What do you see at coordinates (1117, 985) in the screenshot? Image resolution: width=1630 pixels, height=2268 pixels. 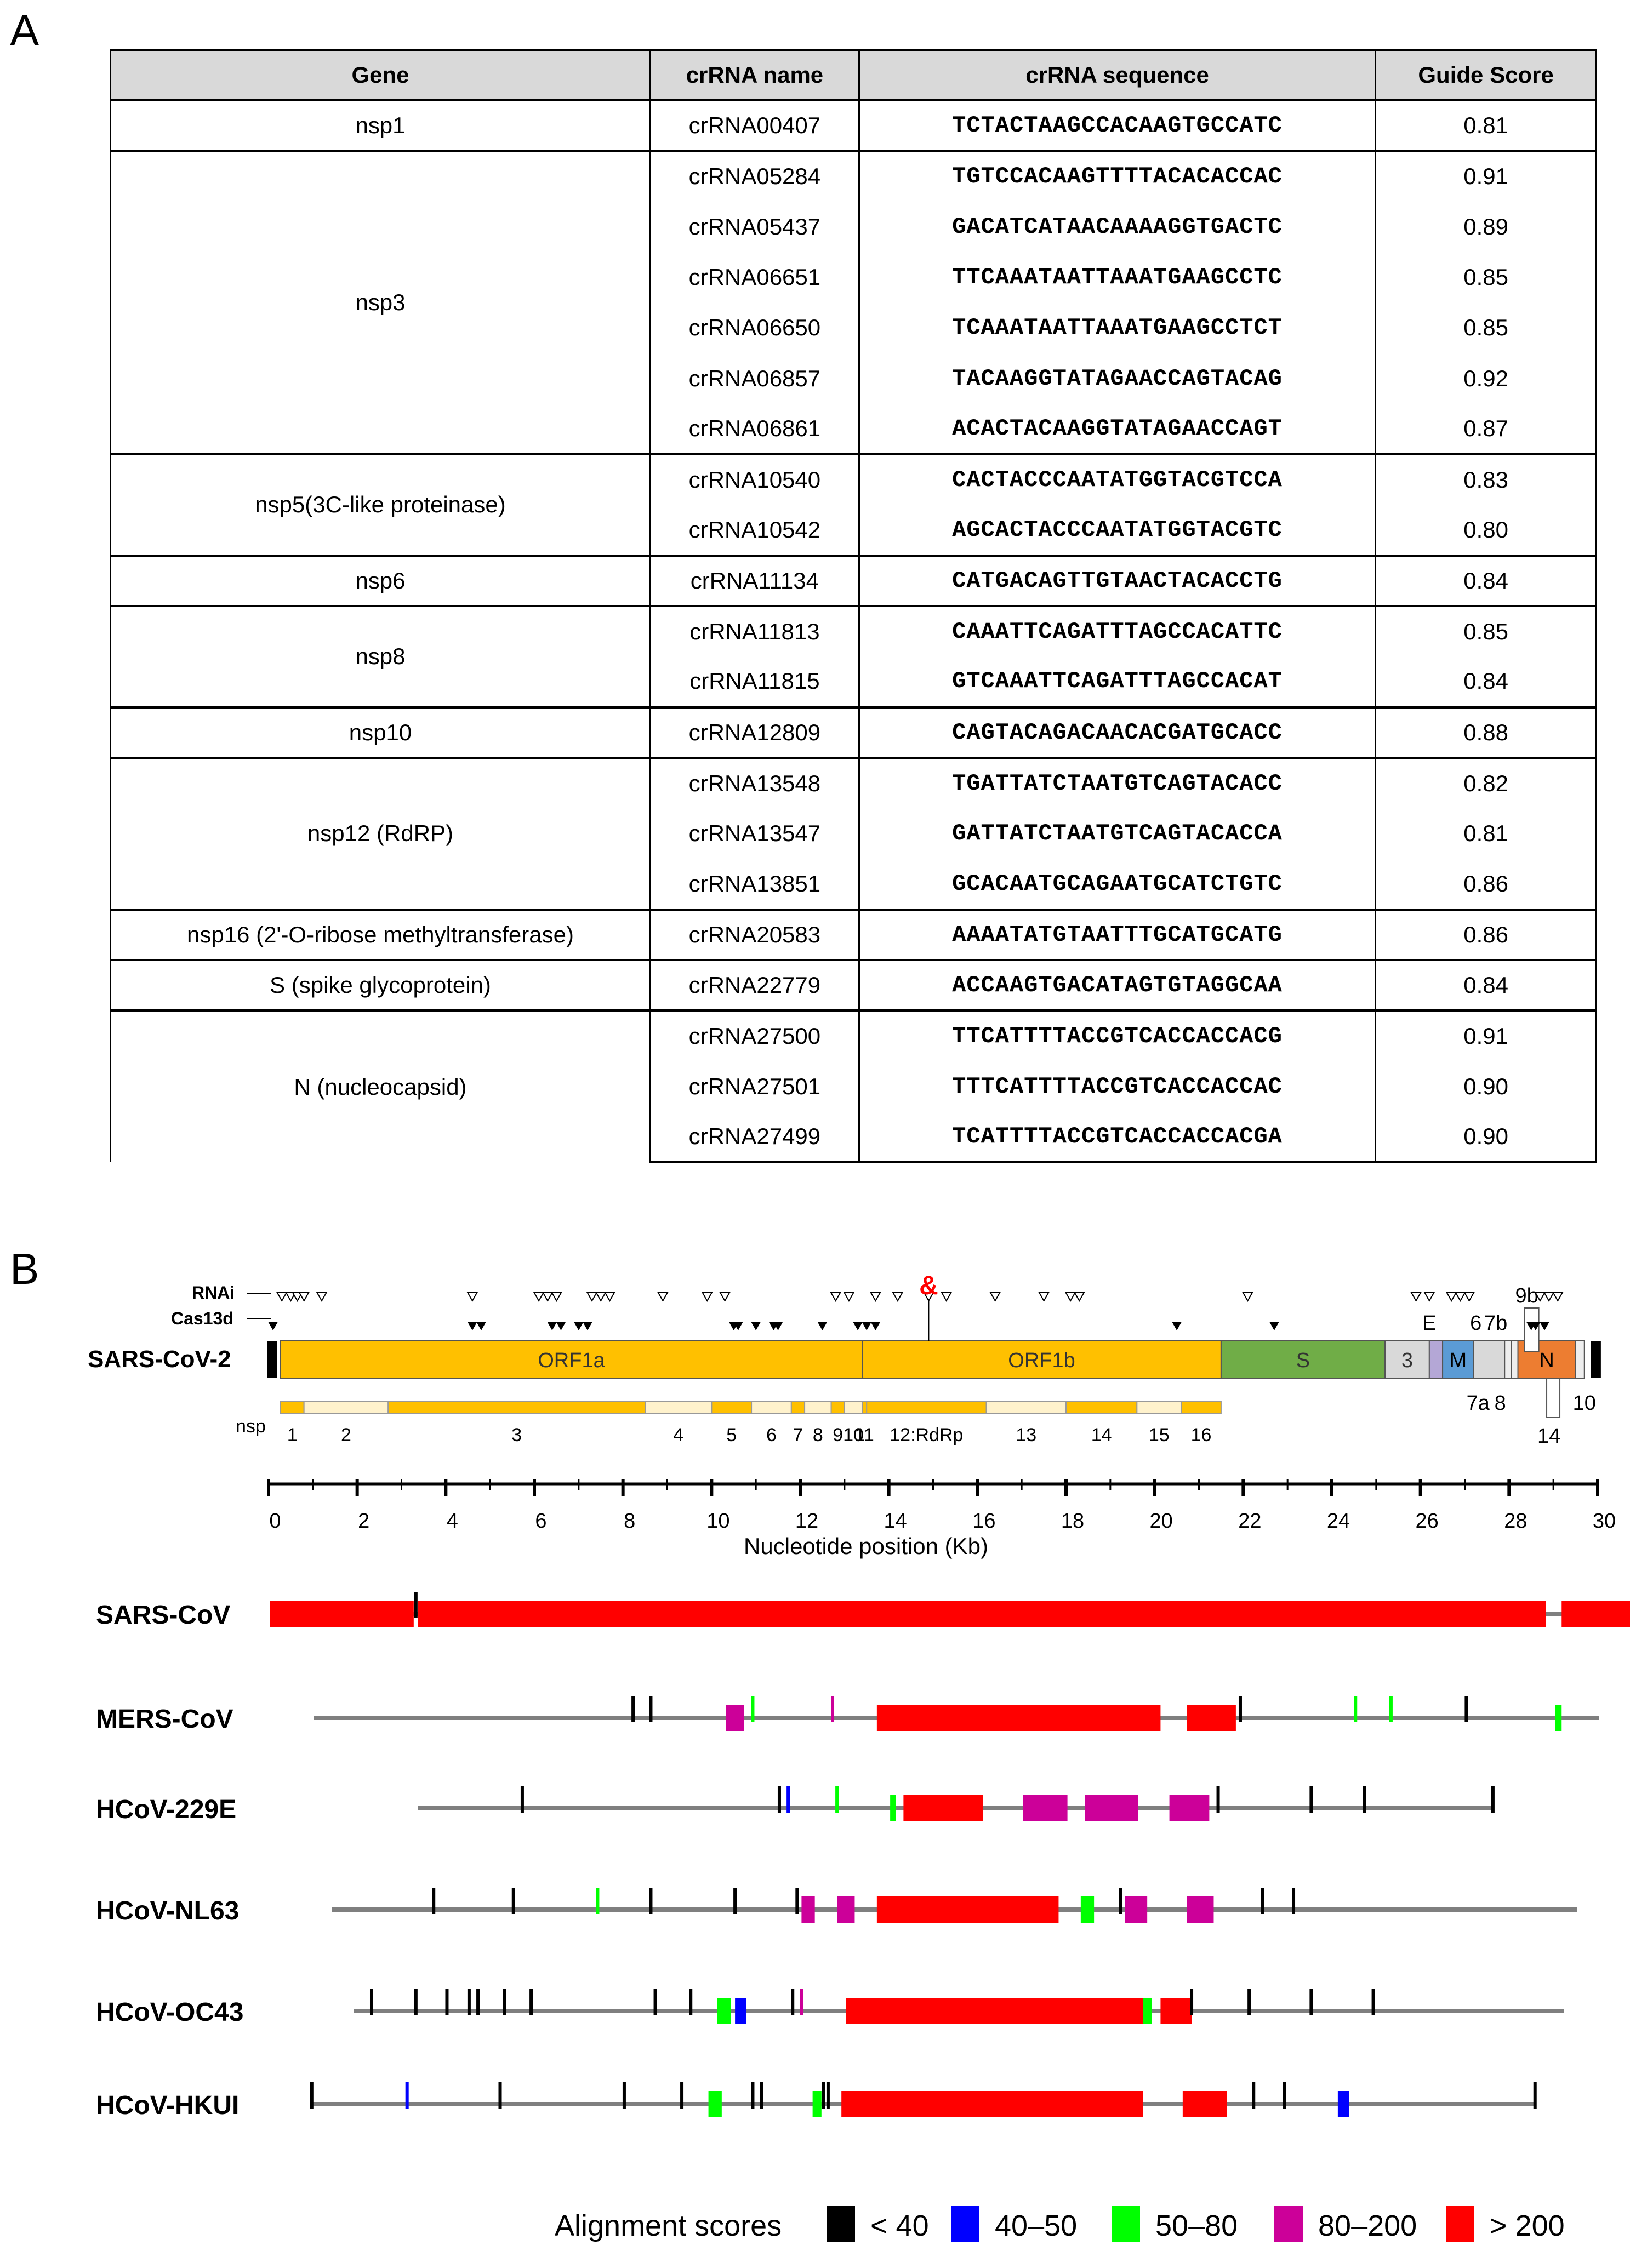 I see `sequence-cell: ACCAAGTGACATAGTGTAGGCAA` at bounding box center [1117, 985].